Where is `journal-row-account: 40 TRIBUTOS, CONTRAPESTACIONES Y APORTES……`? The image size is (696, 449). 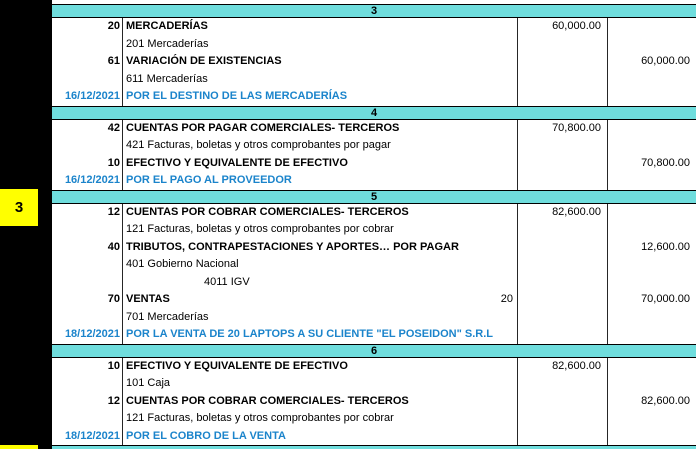 journal-row-account: 40 TRIBUTOS, CONTRAPESTACIONES Y APORTES…… is located at coordinates (374, 247).